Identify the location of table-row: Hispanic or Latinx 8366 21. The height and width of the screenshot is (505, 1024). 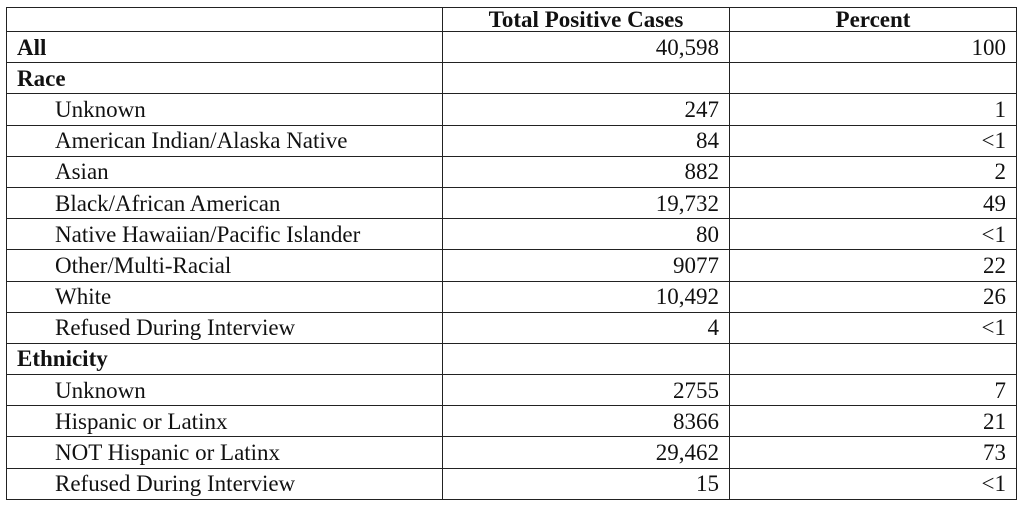
(511, 421).